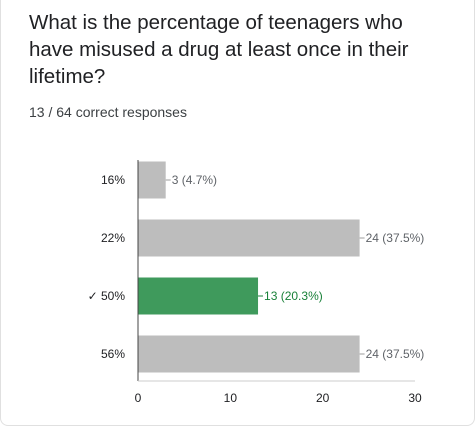  I want to click on category-label-2: ✓ 50%, so click(107, 296).